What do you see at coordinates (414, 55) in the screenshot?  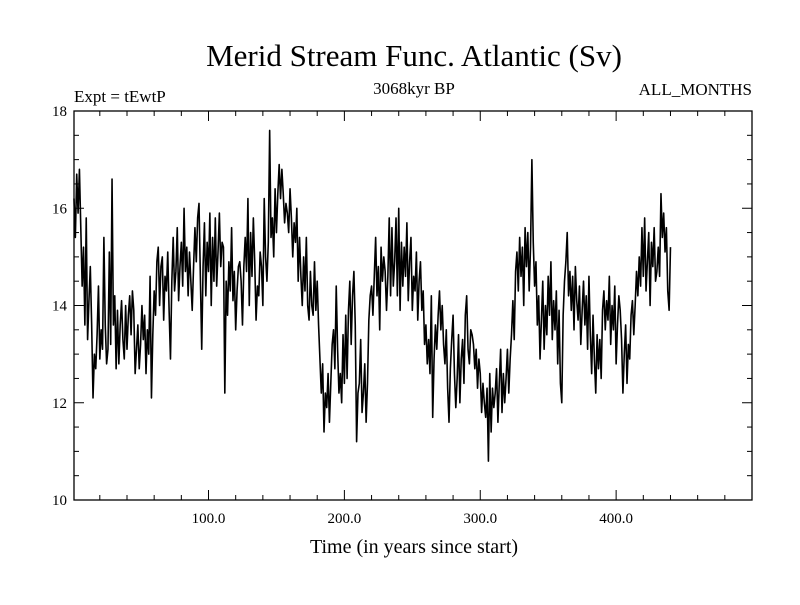 I see `chart-title: Merid Stream Func. Atlantic (Sv)` at bounding box center [414, 55].